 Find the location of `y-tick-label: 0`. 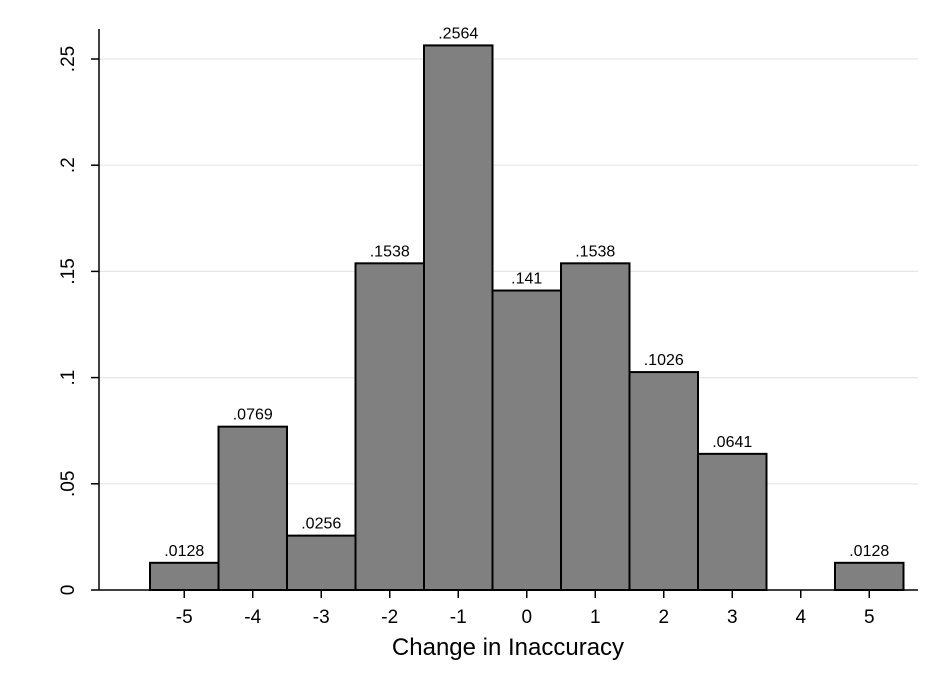

y-tick-label: 0 is located at coordinates (68, 590).